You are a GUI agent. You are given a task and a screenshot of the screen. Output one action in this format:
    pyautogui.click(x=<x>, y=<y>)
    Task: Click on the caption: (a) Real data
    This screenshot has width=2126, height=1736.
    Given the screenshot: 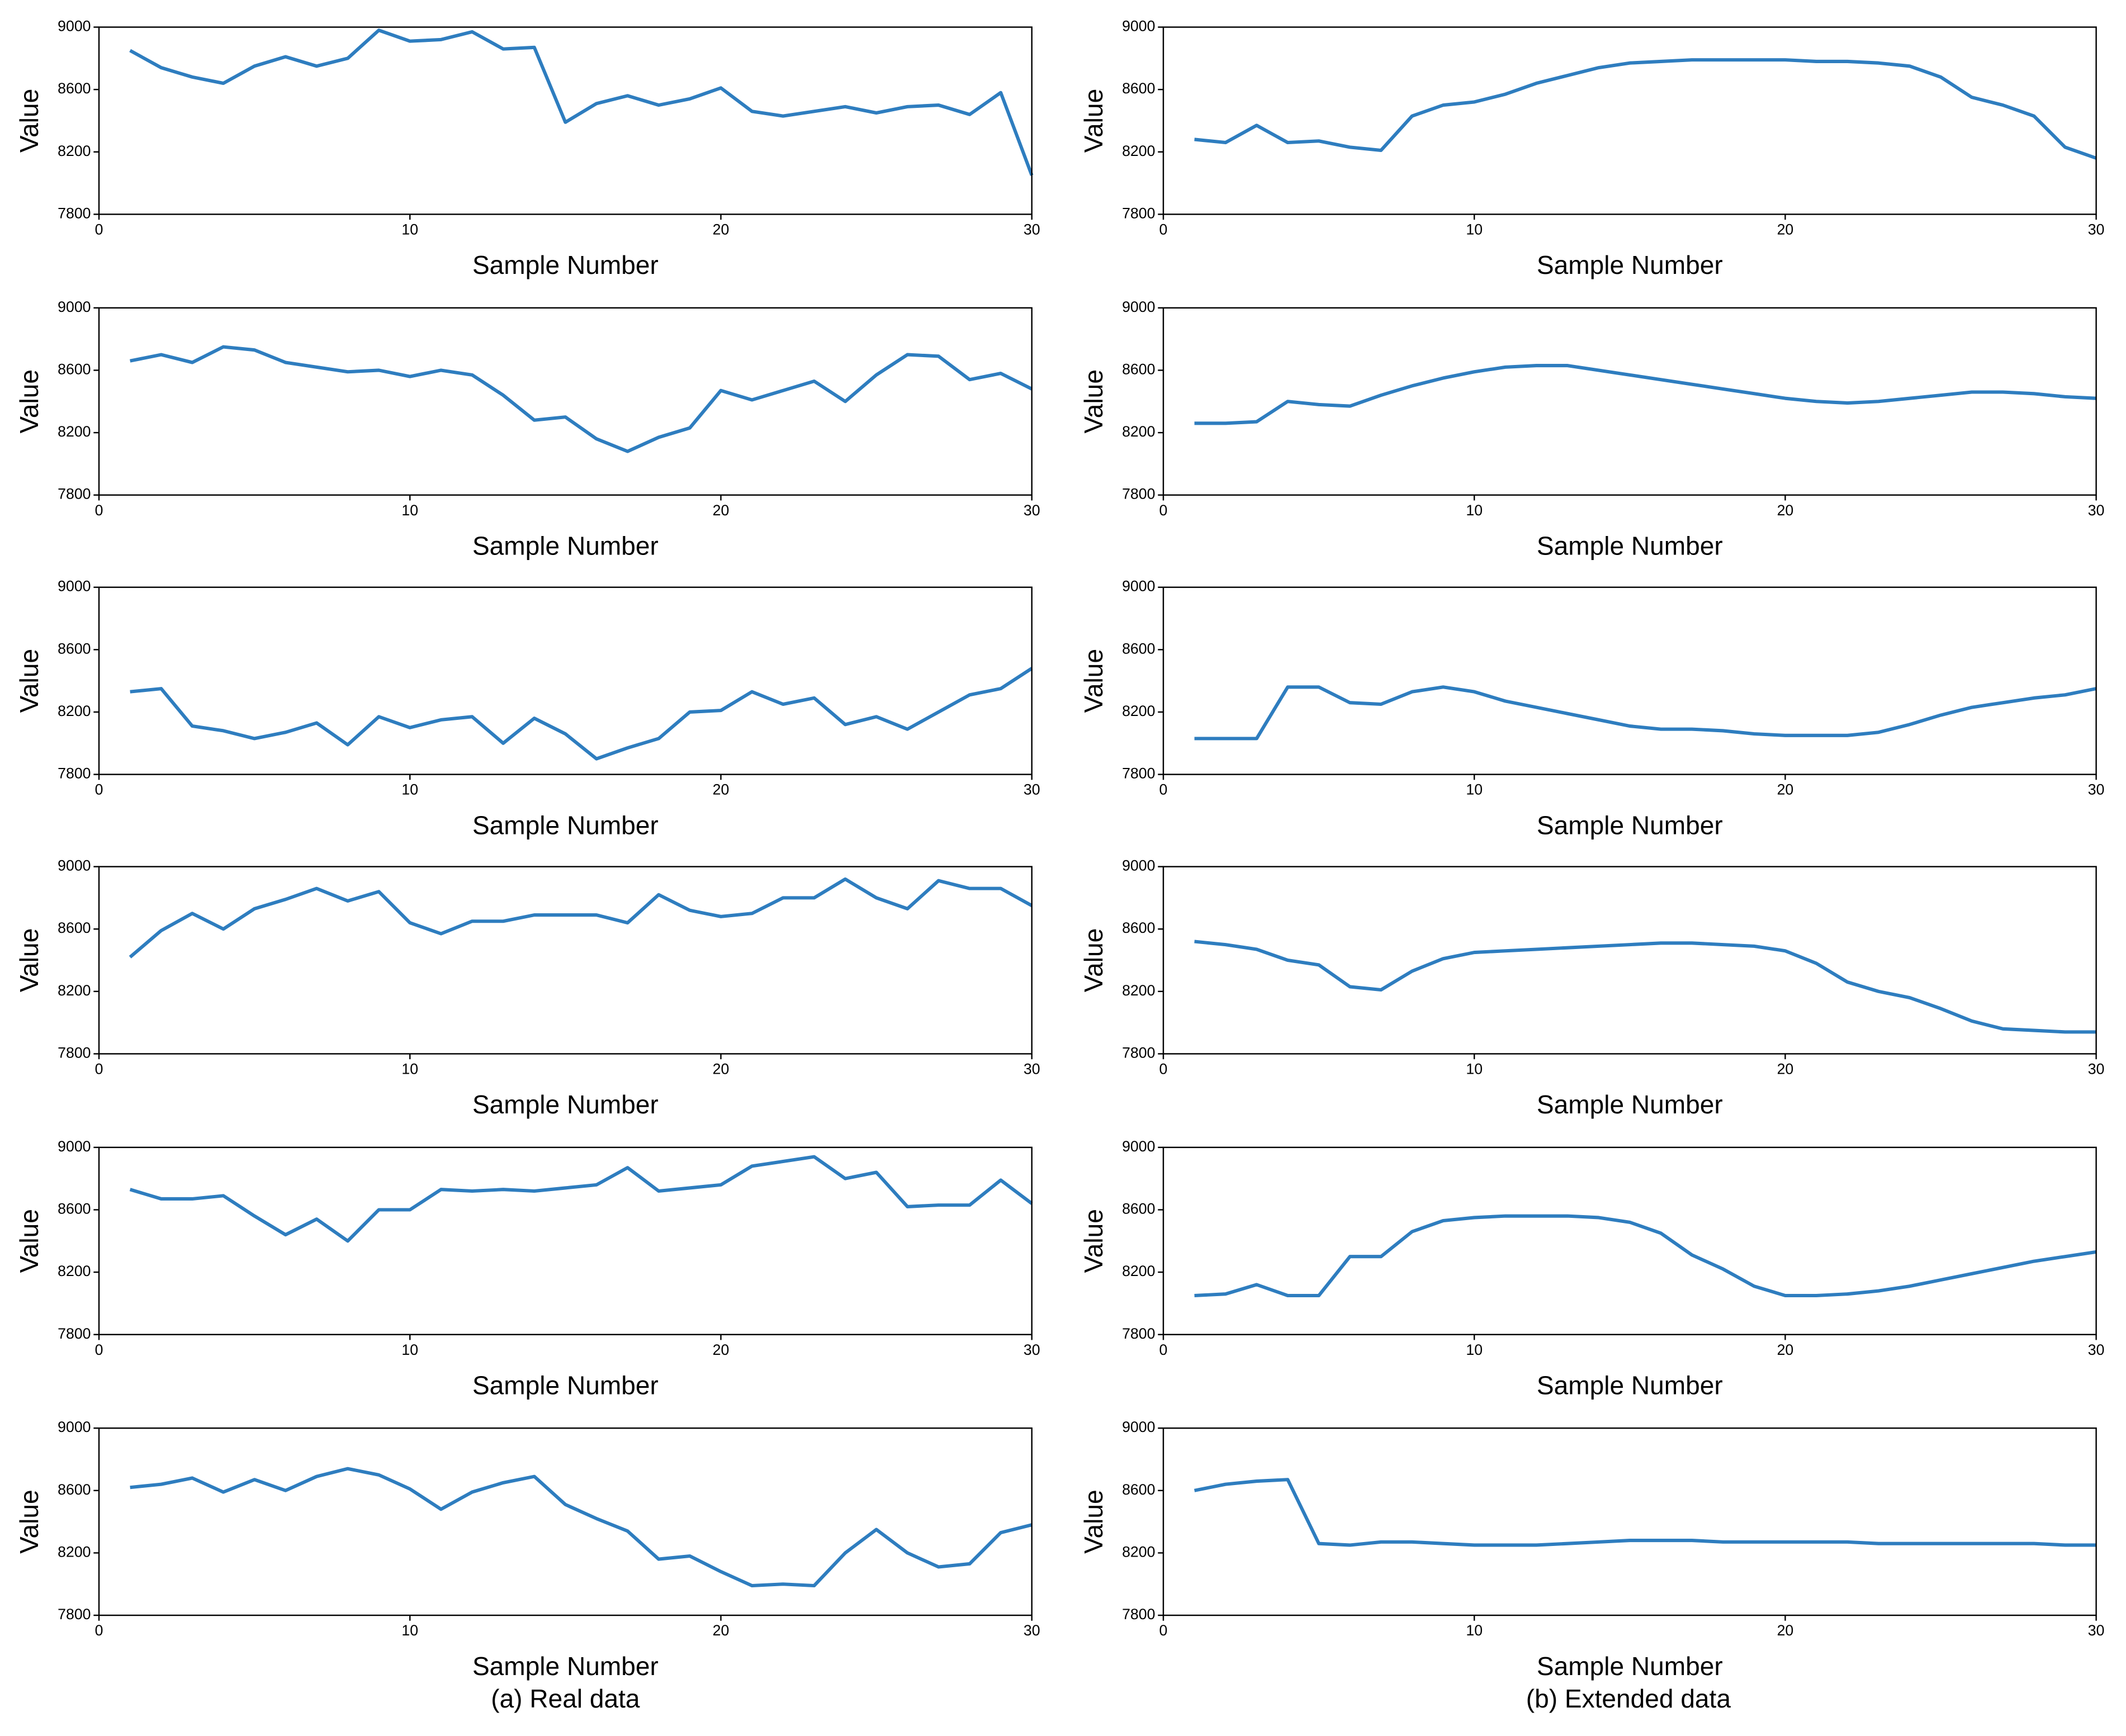 What is the action you would take?
    pyautogui.click(x=565, y=1699)
    